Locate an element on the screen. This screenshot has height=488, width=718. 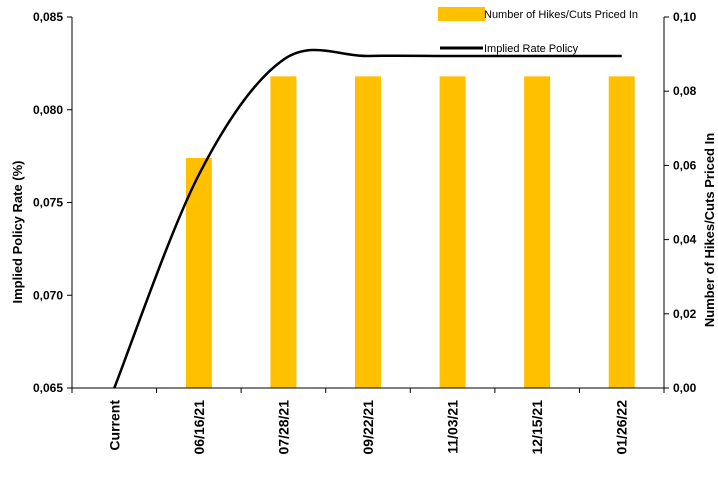
legend-bar-label: Number of Hikes/Cuts Priced In is located at coordinates (561, 15).